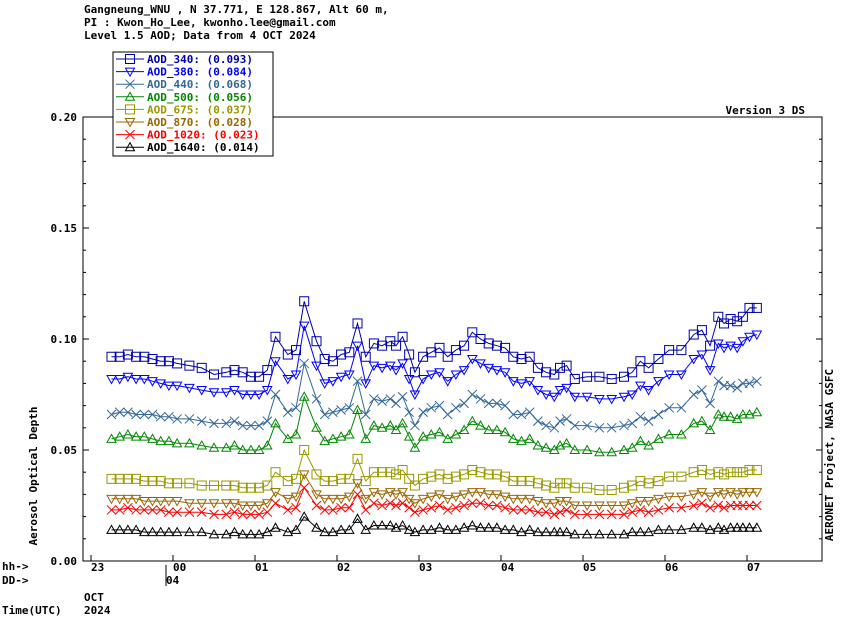  Describe the element at coordinates (15, 566) in the screenshot. I see `hh-row-label: hh->` at that location.